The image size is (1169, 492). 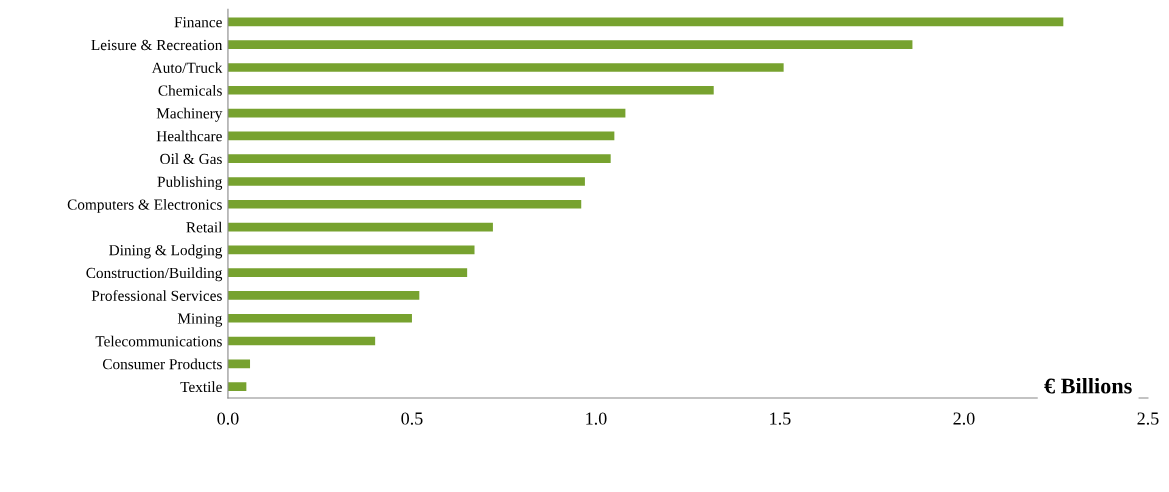 I want to click on y-tick-label: Construction/Building, so click(x=154, y=274).